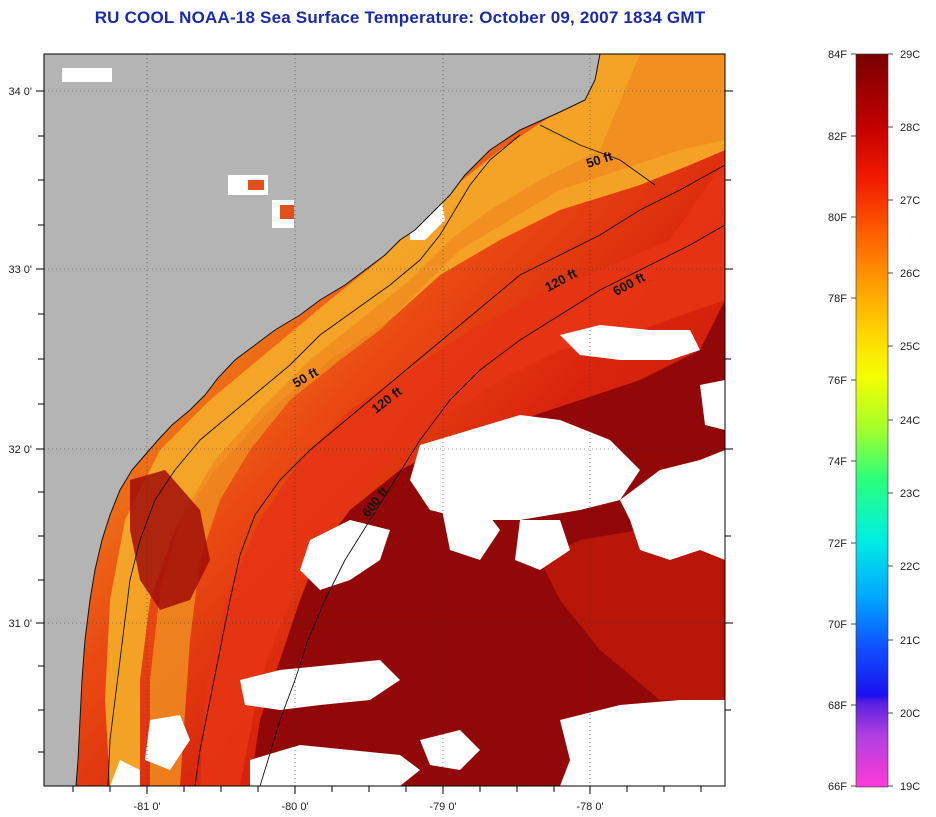  What do you see at coordinates (589, 807) in the screenshot?
I see `lon-label-78: -78 0'` at bounding box center [589, 807].